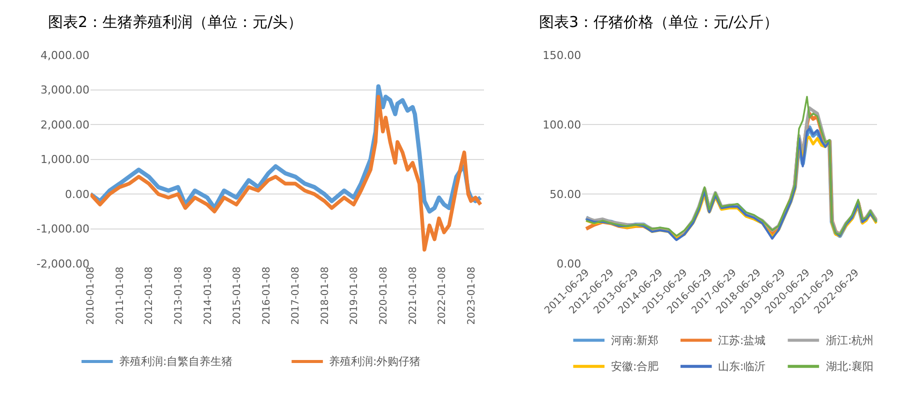  Describe the element at coordinates (65, 90) in the screenshot. I see `y-tick-label: 3,000.00` at that location.